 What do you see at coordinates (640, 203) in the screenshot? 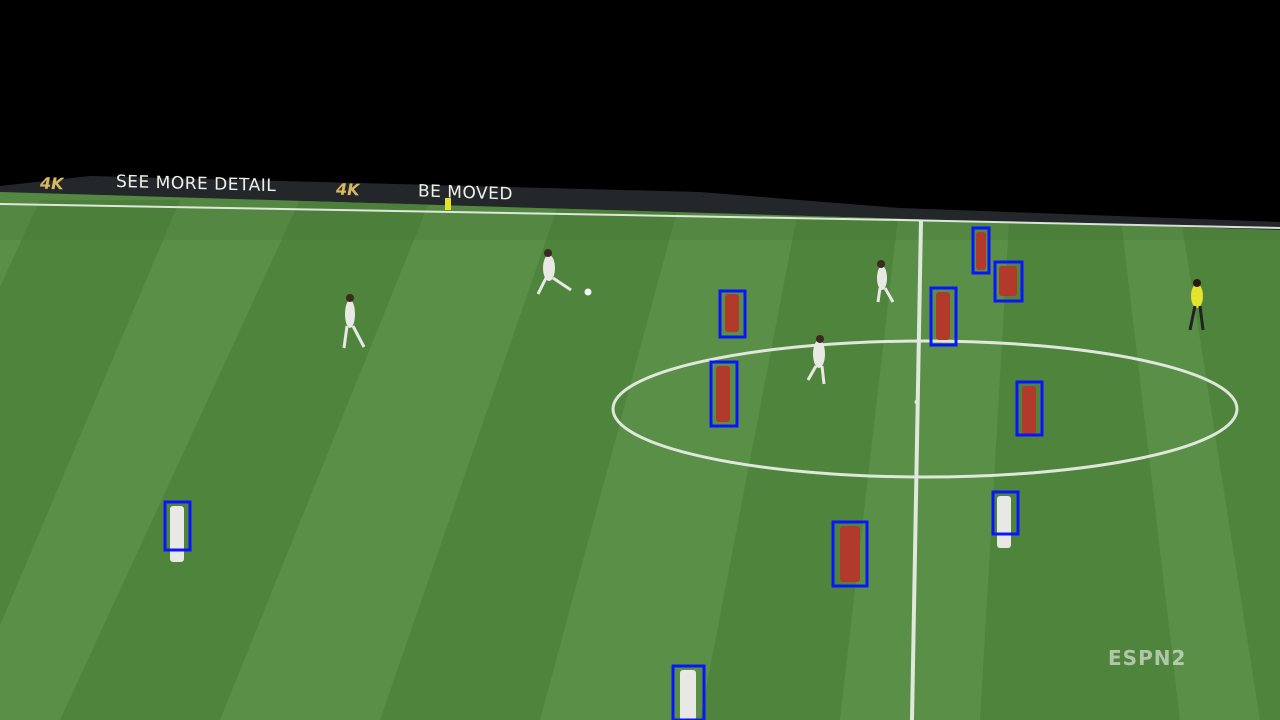
I see `ad-board` at bounding box center [640, 203].